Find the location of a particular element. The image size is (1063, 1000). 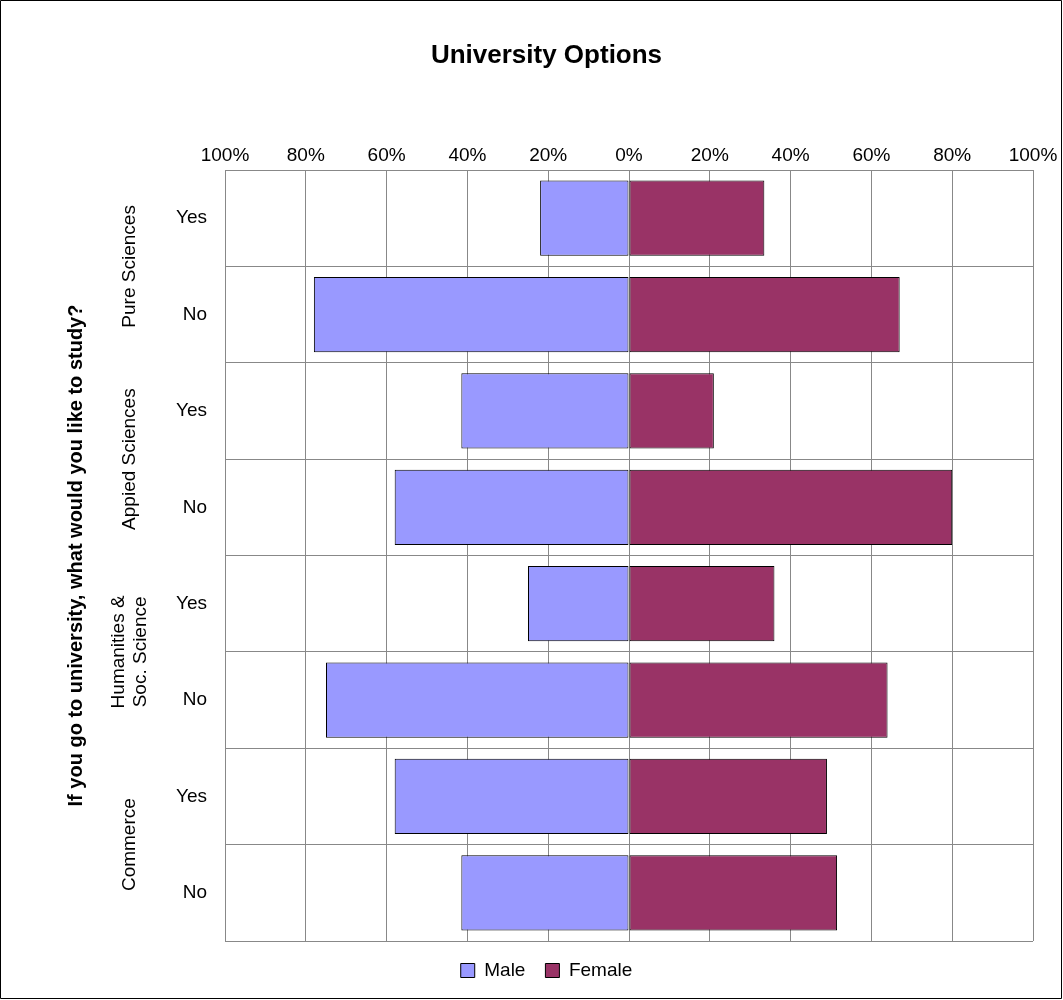

text: Appied Sciences is located at coordinates (129, 459).